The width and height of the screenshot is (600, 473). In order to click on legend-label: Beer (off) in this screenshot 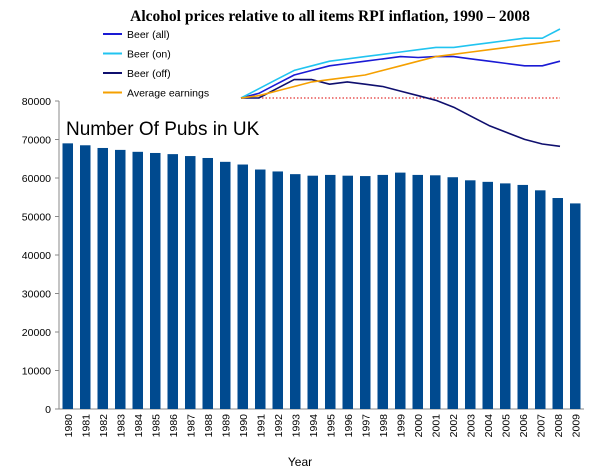, I will do `click(149, 74)`.